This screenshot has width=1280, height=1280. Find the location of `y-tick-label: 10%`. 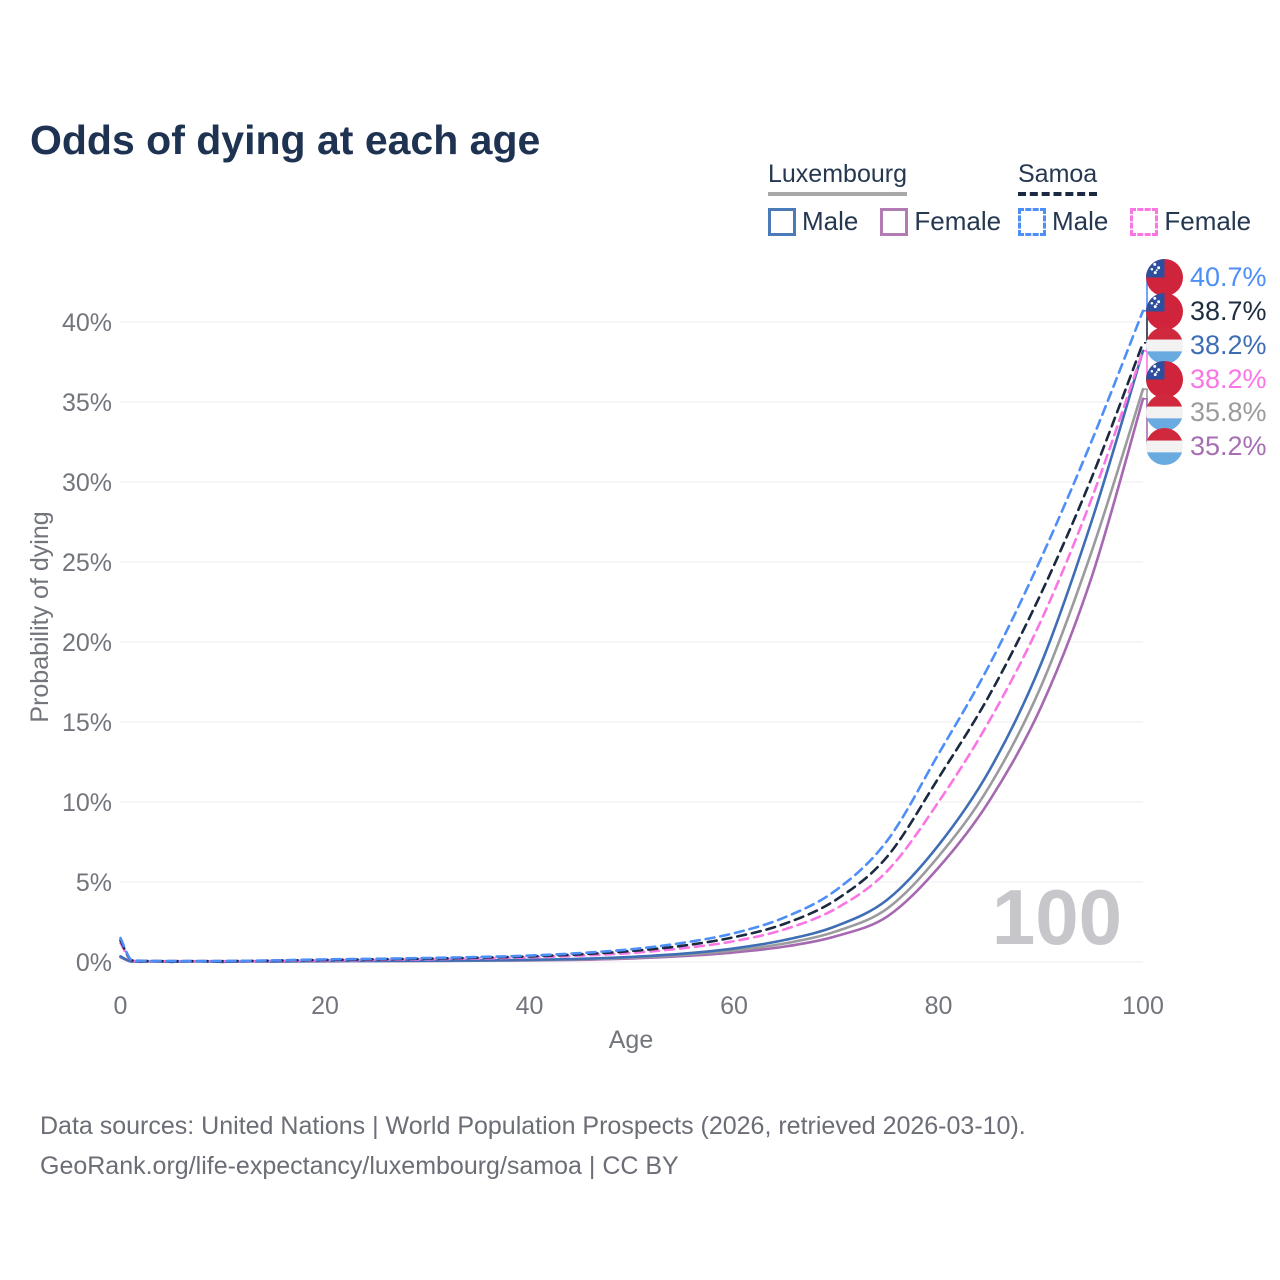

y-tick-label: 10% is located at coordinates (87, 803).